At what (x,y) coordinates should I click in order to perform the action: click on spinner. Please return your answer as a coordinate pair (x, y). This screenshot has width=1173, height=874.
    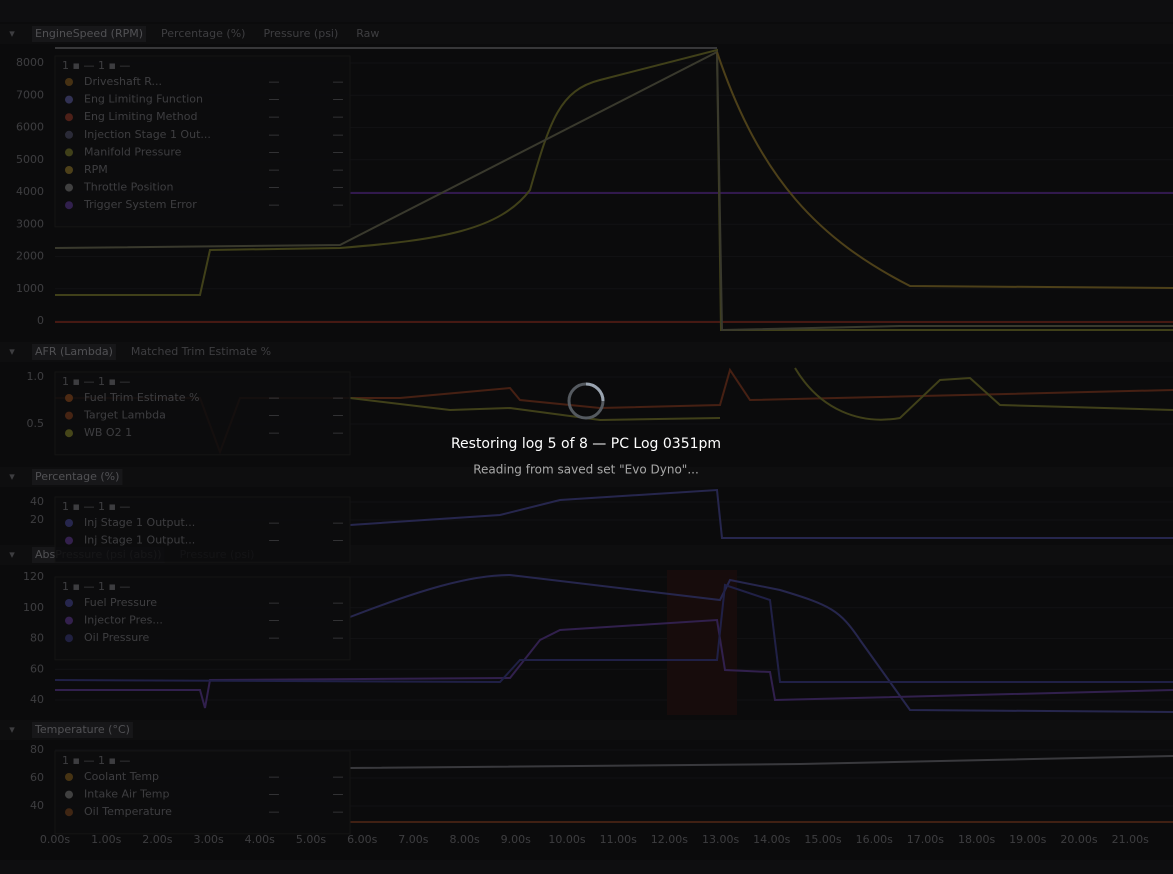
    Looking at the image, I should click on (595, 392).